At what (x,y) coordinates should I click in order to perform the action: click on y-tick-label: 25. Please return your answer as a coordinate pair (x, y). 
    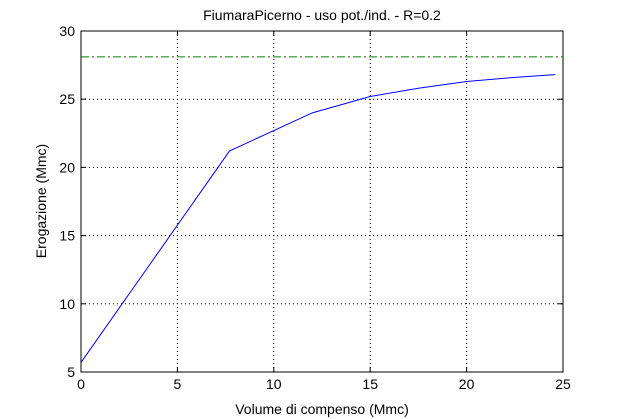
    Looking at the image, I should click on (67, 99).